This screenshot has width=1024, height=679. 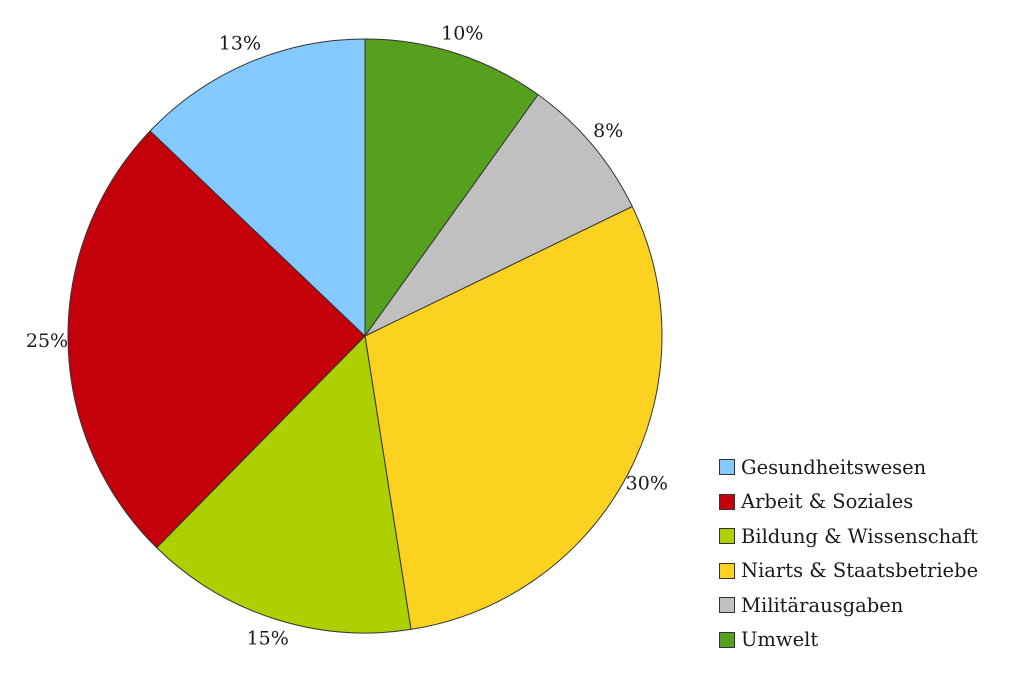 What do you see at coordinates (451, 188) in the screenshot?
I see `pie-slice-umwelt` at bounding box center [451, 188].